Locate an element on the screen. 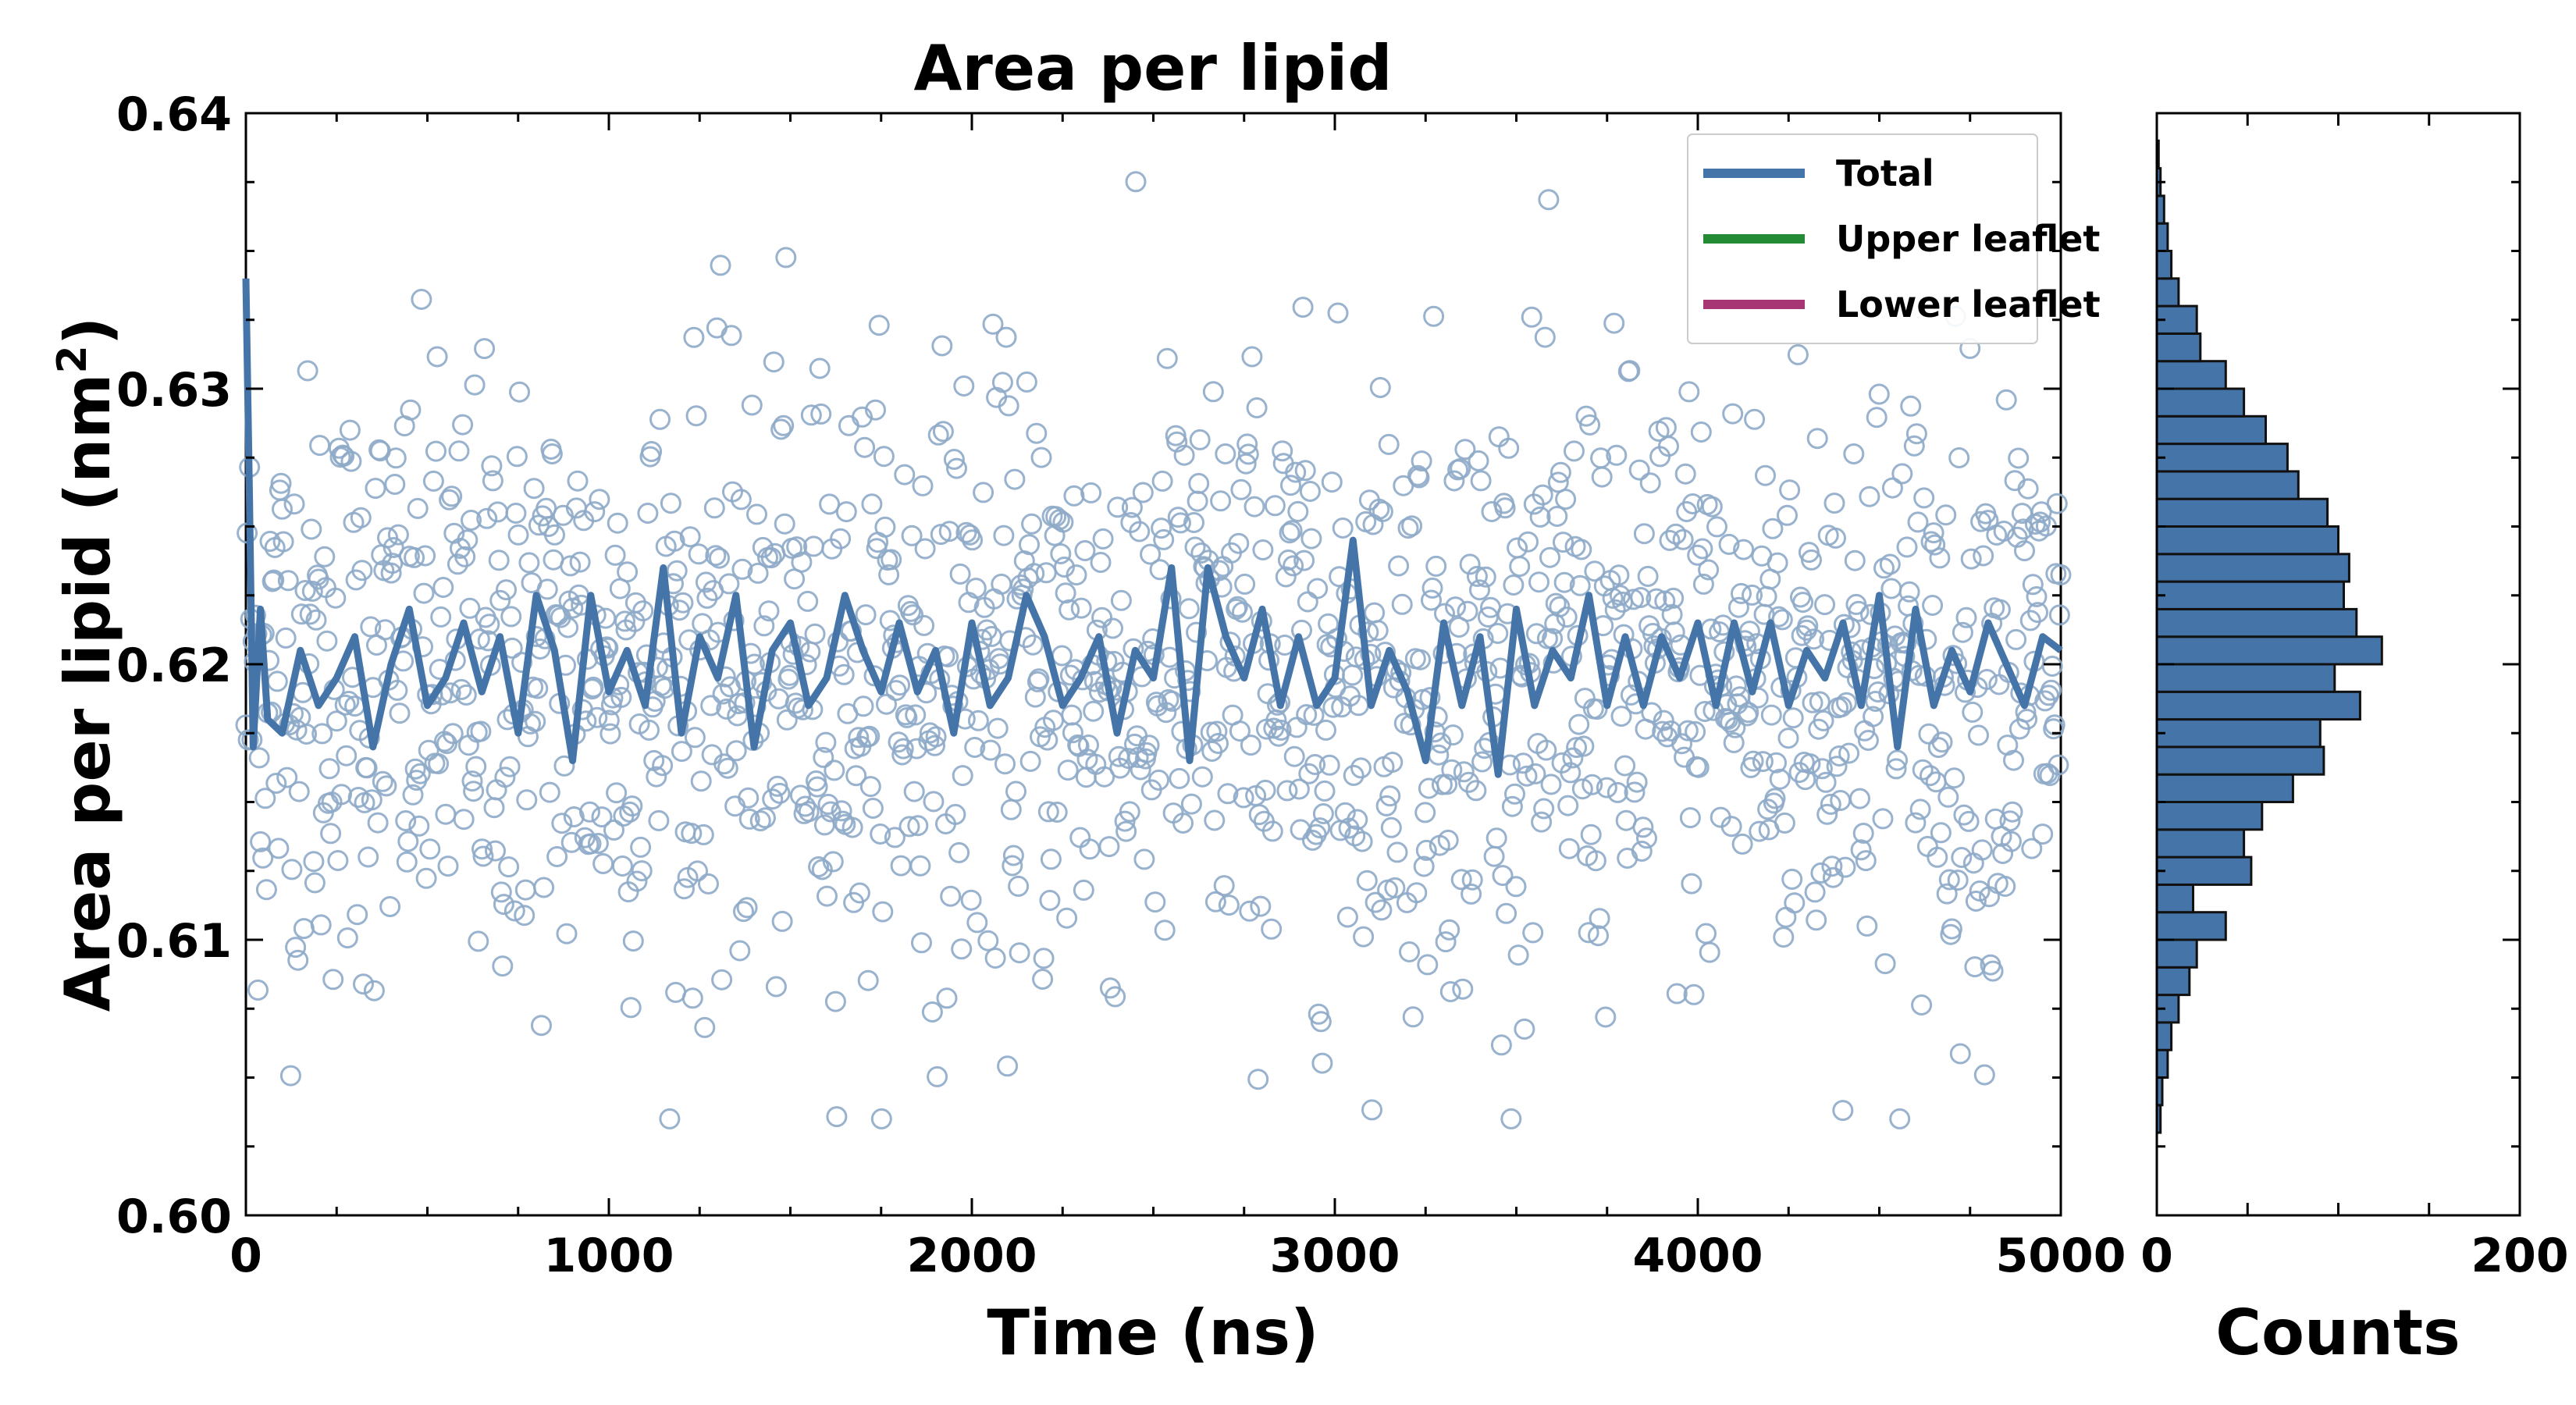 The image size is (2576, 1405). x-tick-label: 5000 is located at coordinates (2061, 1256).